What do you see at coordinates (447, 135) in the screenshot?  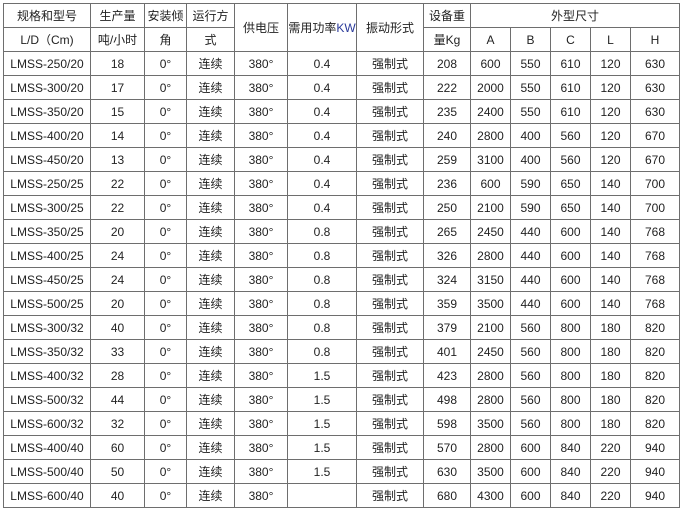 I see `cell-weight: 240` at bounding box center [447, 135].